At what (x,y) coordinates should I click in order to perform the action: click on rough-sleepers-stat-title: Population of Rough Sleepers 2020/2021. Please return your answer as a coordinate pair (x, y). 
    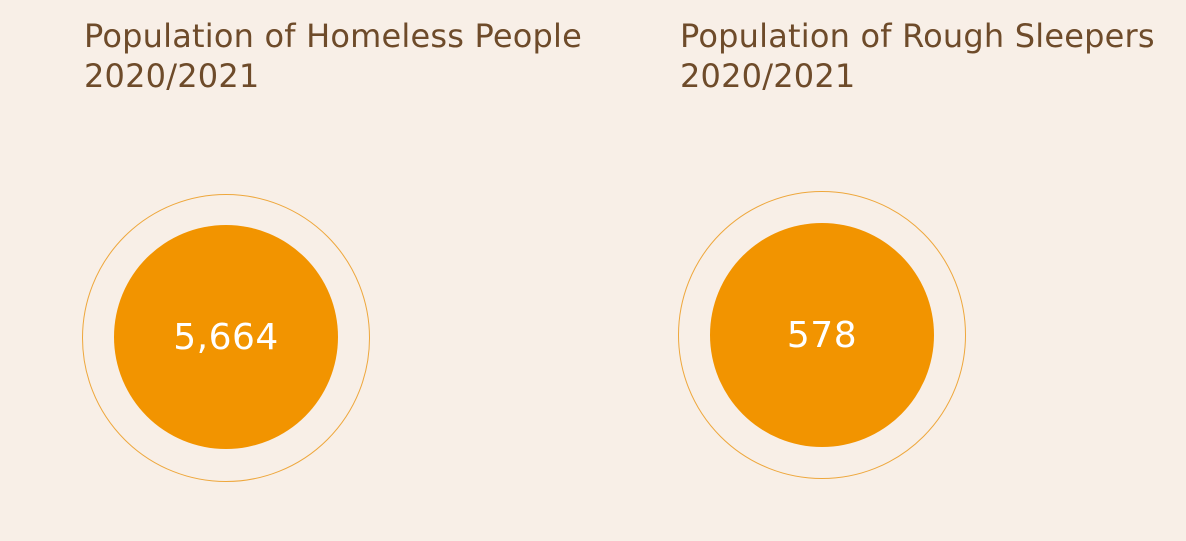
    Looking at the image, I should click on (917, 56).